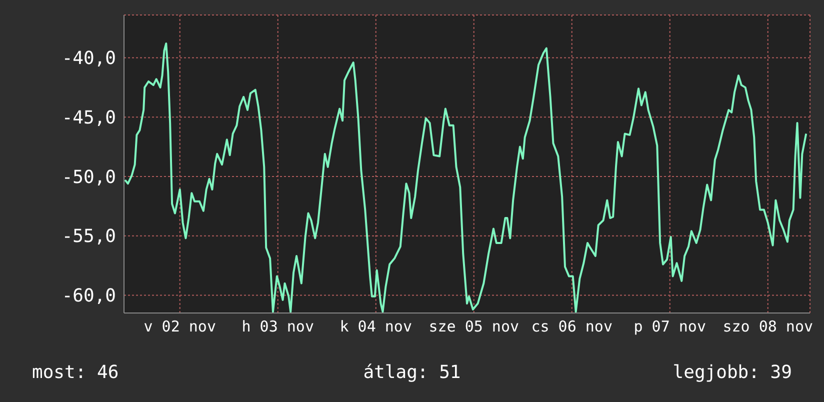 This screenshot has height=402, width=824. I want to click on x-tick-label: v 02 nov, so click(180, 327).